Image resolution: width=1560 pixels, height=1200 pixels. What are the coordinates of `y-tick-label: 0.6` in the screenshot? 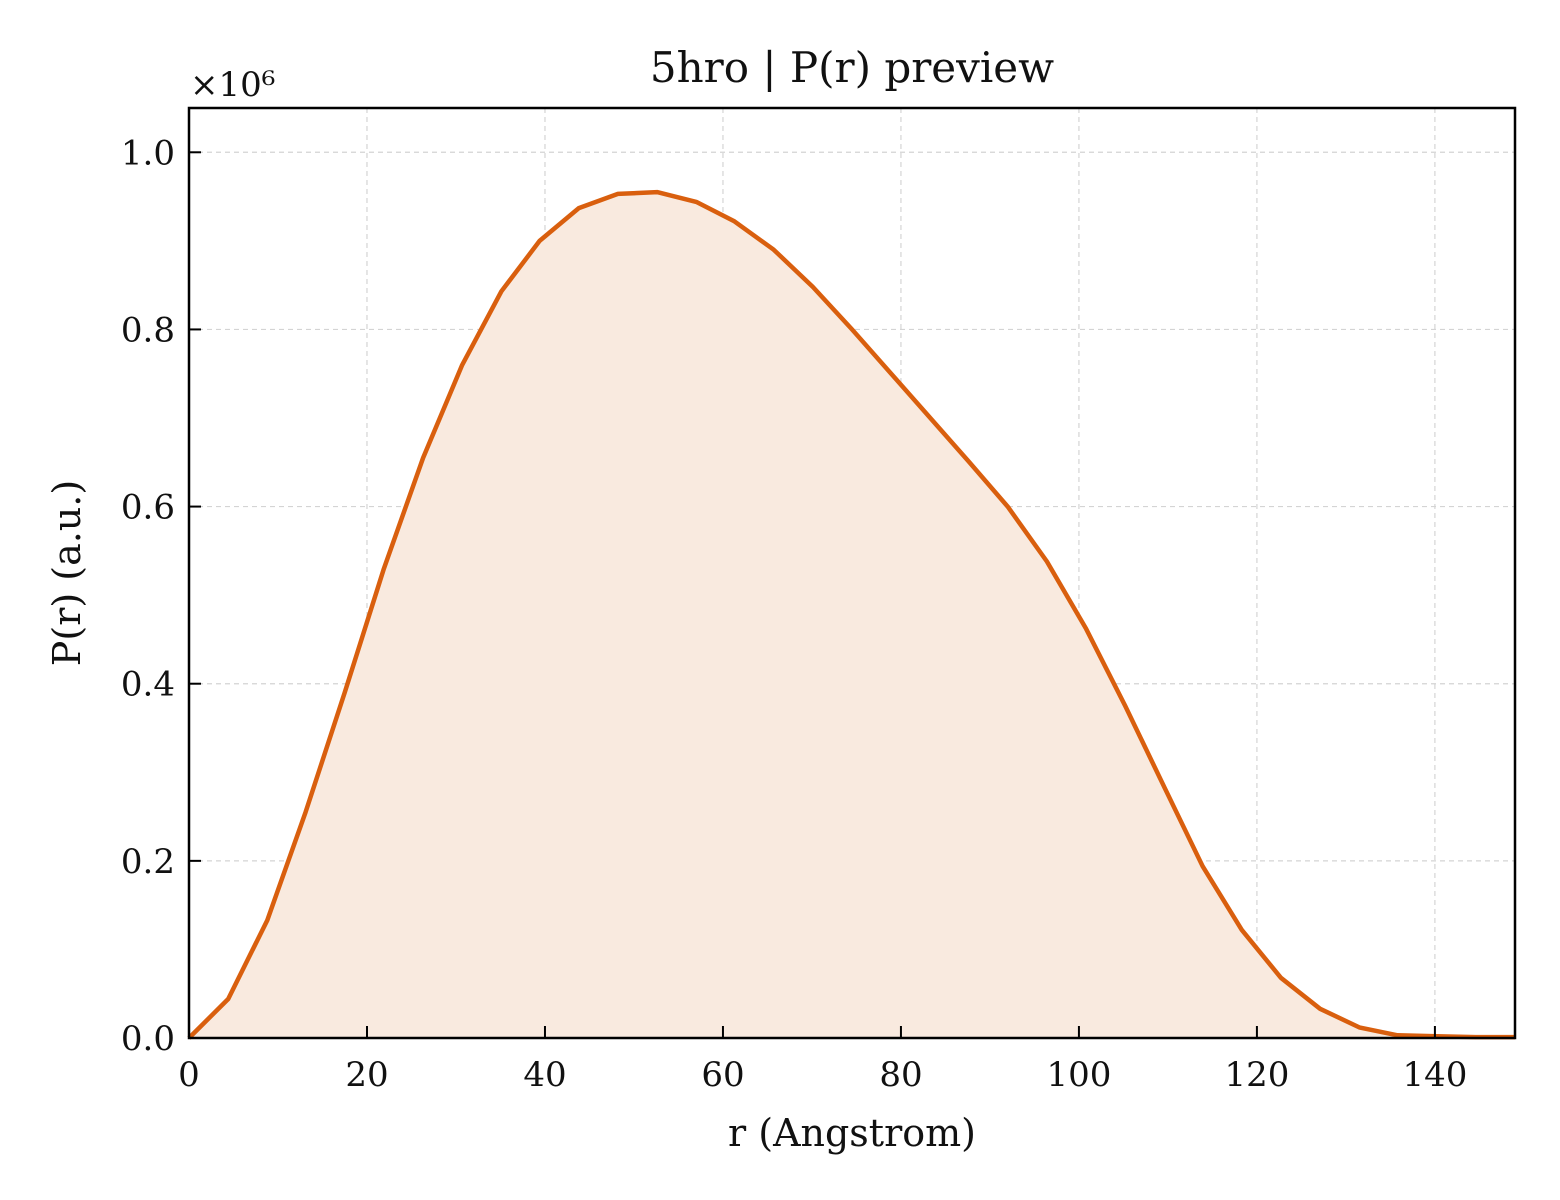 It's located at (148, 508).